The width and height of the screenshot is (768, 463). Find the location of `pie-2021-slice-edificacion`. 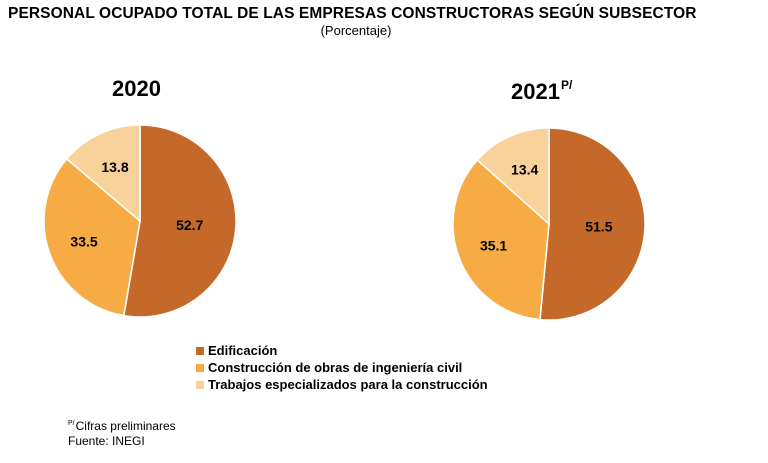

pie-2021-slice-edificacion is located at coordinates (592, 224).